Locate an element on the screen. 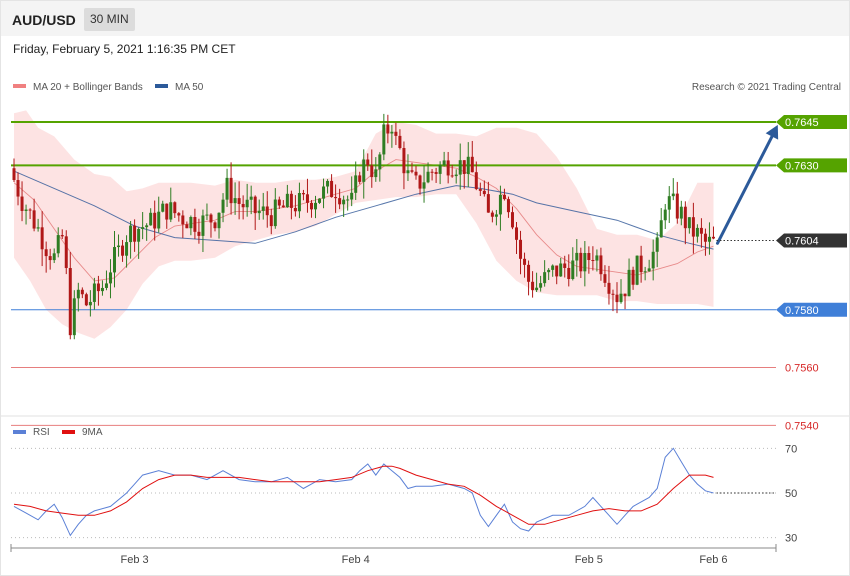 Image resolution: width=850 pixels, height=576 pixels. current-price-tag-shape is located at coordinates (811, 240).